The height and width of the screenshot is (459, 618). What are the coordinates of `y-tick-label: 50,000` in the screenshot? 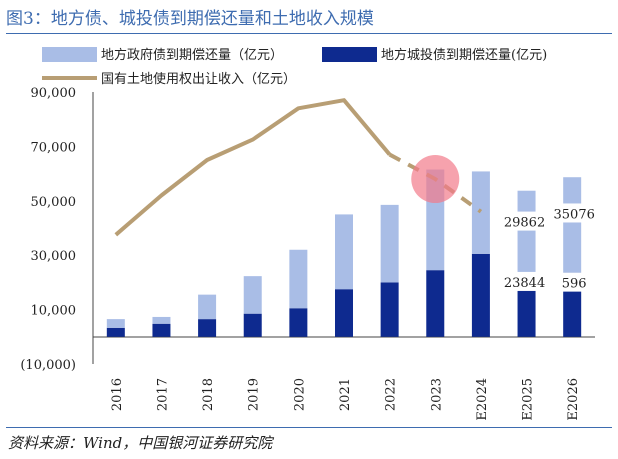 It's located at (54, 202).